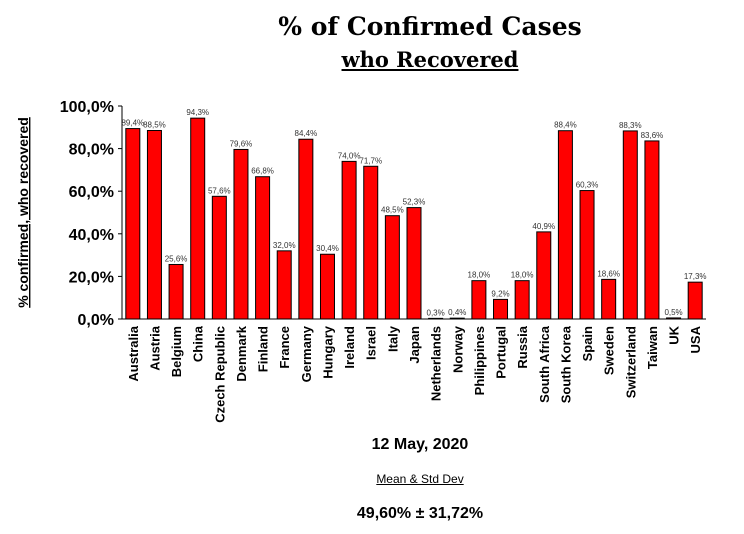  Describe the element at coordinates (371, 242) in the screenshot. I see `bar-israel` at that location.